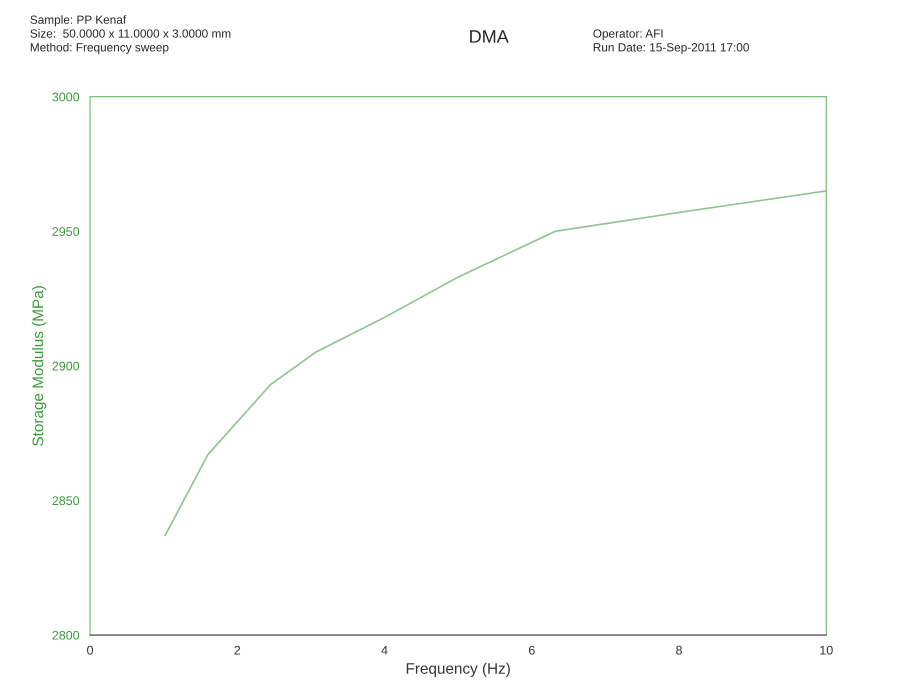  Describe the element at coordinates (66, 635) in the screenshot. I see `y-tick-label: 2800` at that location.